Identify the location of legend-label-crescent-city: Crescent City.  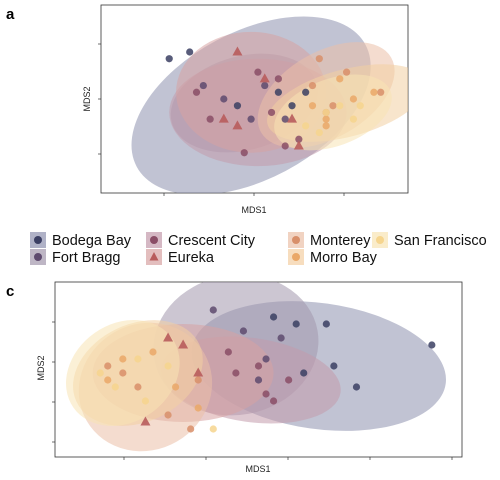
(212, 241).